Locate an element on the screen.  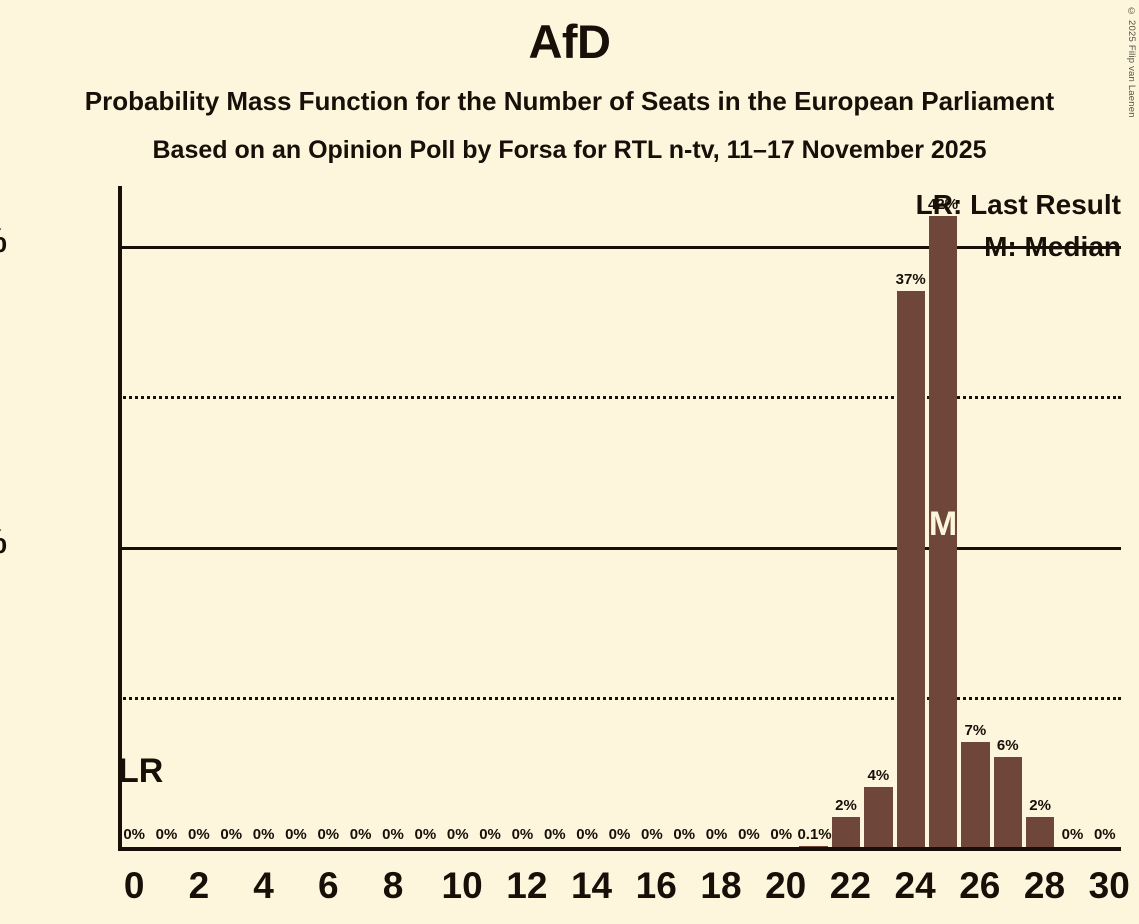
y-axis-line is located at coordinates (120, 518).